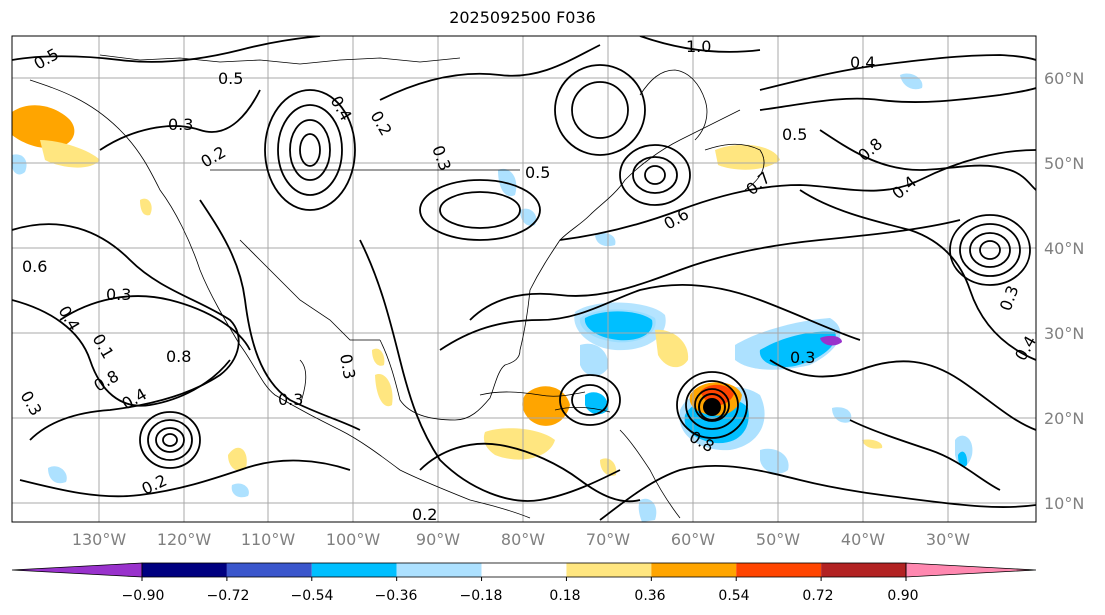 The image size is (1105, 615). What do you see at coordinates (396, 596) in the screenshot?
I see `colorbar-tick-label: −0.36` at bounding box center [396, 596].